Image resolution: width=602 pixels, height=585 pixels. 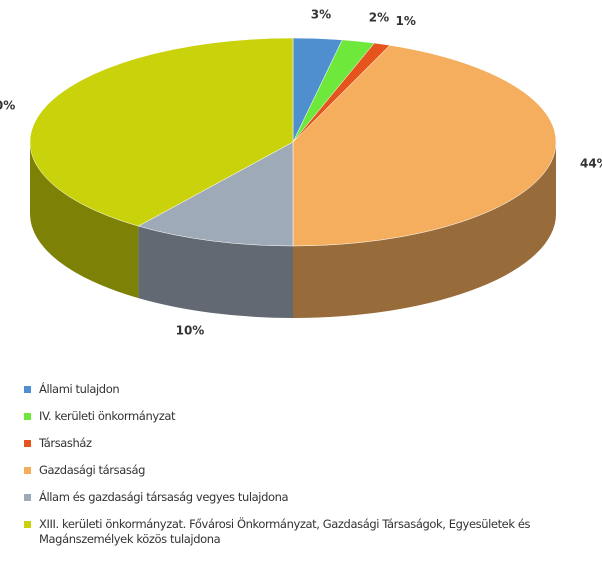 What do you see at coordinates (591, 163) in the screenshot?
I see `data-label: 44%` at bounding box center [591, 163].